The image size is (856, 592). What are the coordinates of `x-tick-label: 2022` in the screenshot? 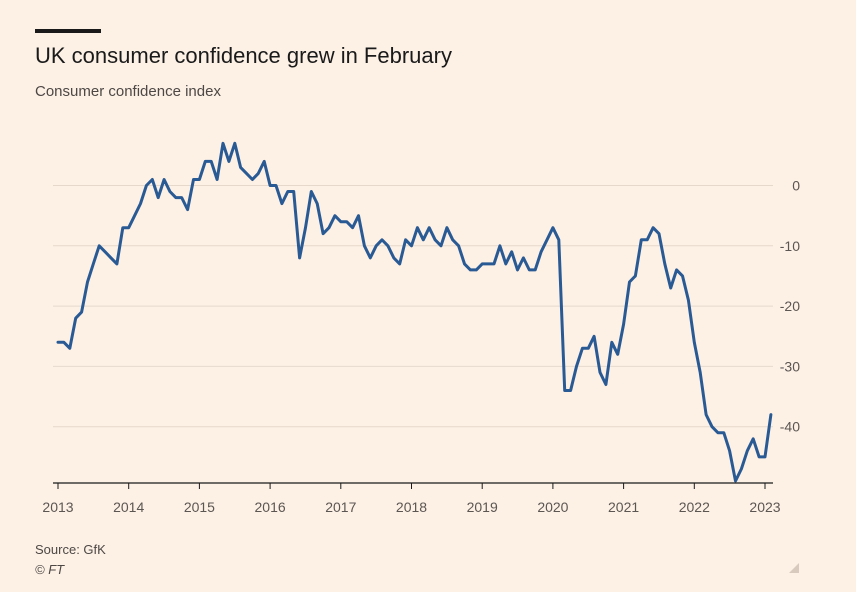 It's located at (694, 507).